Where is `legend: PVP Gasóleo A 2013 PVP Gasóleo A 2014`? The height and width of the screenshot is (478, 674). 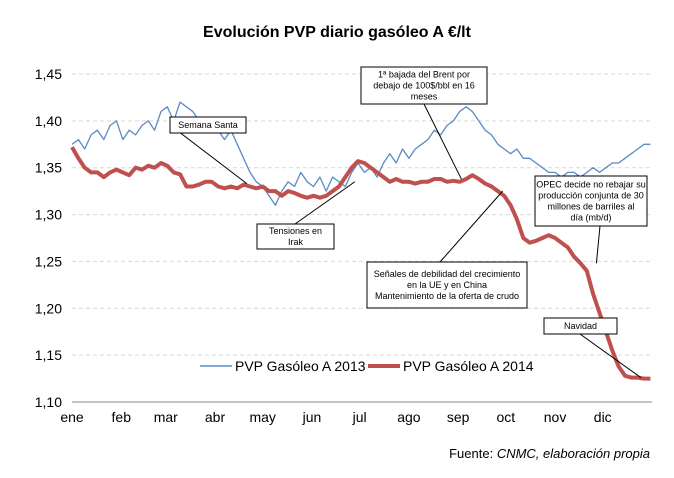
legend: PVP Gasóleo A 2013 PVP Gasóleo A 2014 is located at coordinates (367, 366).